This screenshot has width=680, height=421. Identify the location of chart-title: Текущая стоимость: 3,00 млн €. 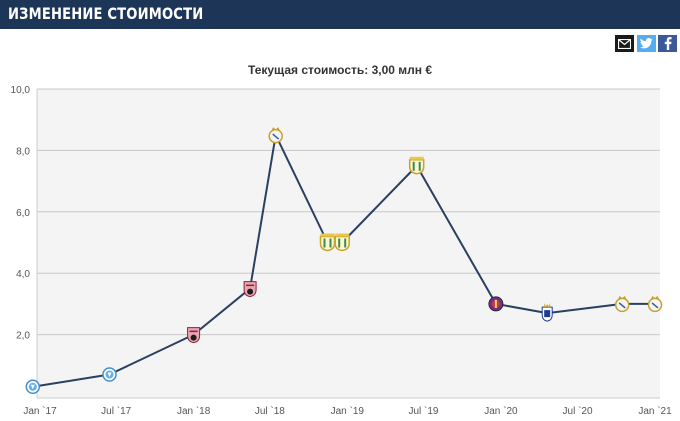
(340, 70).